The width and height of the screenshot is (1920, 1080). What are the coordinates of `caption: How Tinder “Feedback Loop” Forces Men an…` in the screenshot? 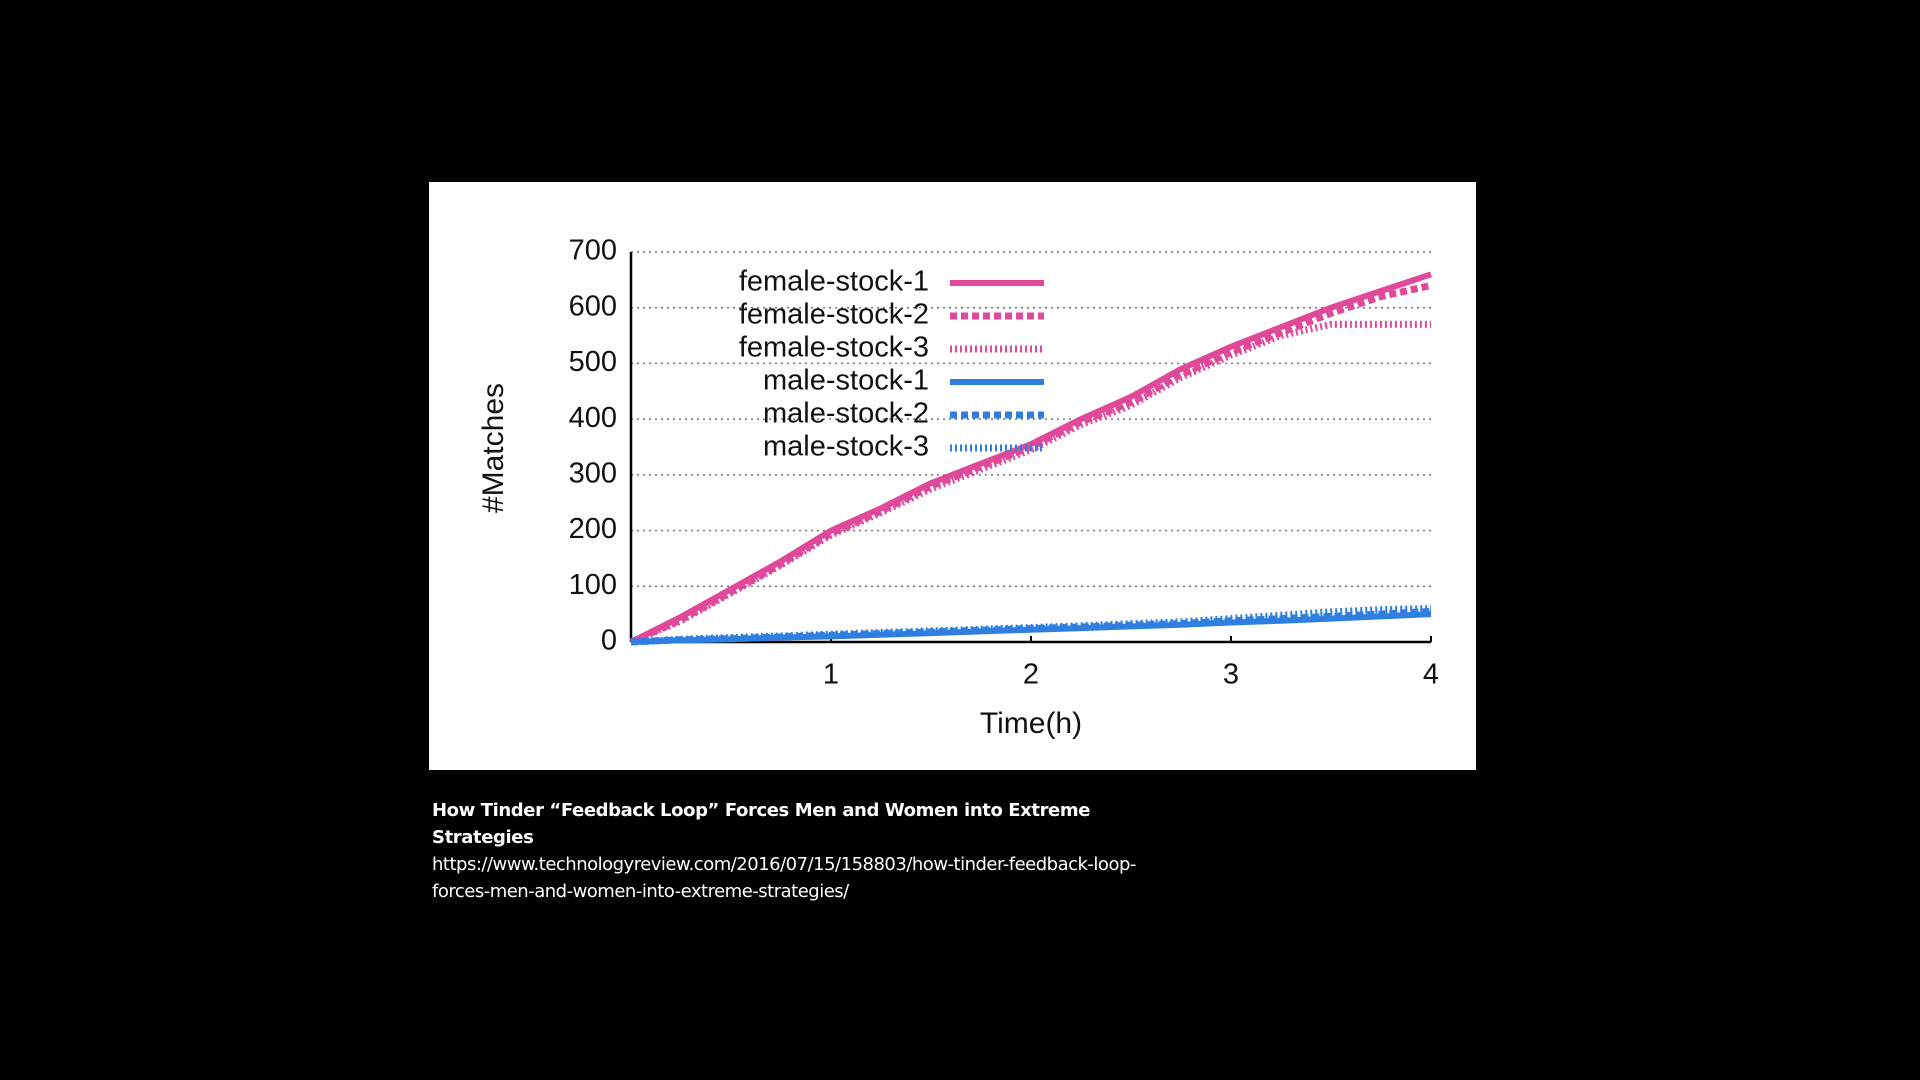 It's located at (789, 851).